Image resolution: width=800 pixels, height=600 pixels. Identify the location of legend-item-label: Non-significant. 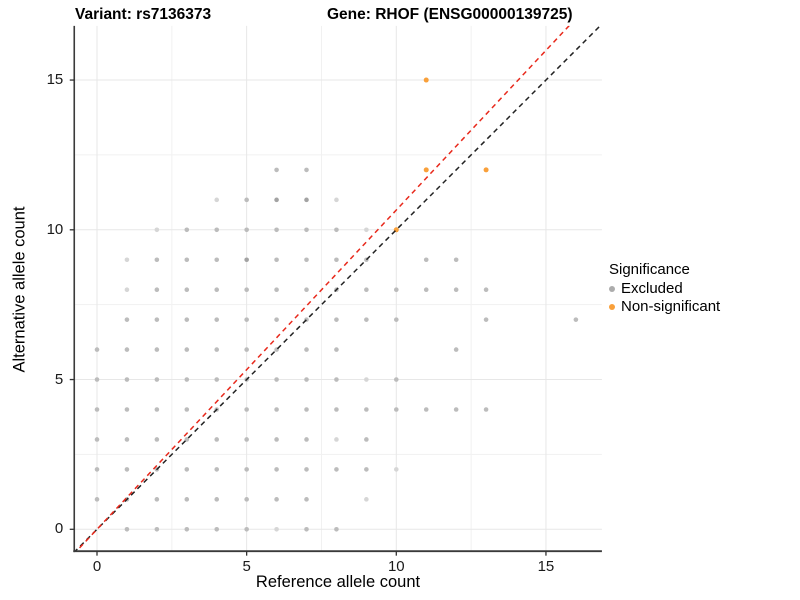
(671, 306).